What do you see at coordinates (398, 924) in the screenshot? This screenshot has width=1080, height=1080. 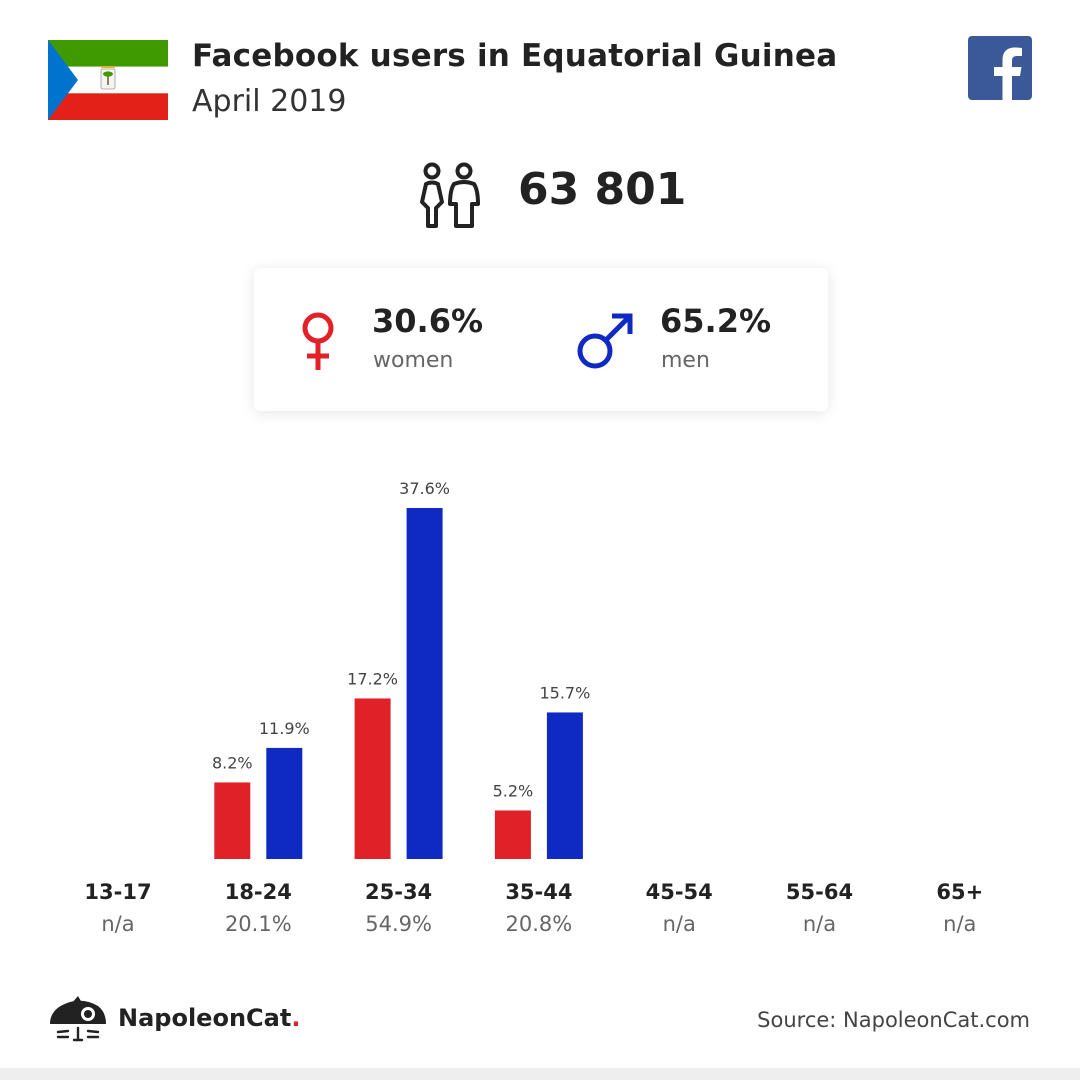 I see `category-total-25-34: 54.9%` at bounding box center [398, 924].